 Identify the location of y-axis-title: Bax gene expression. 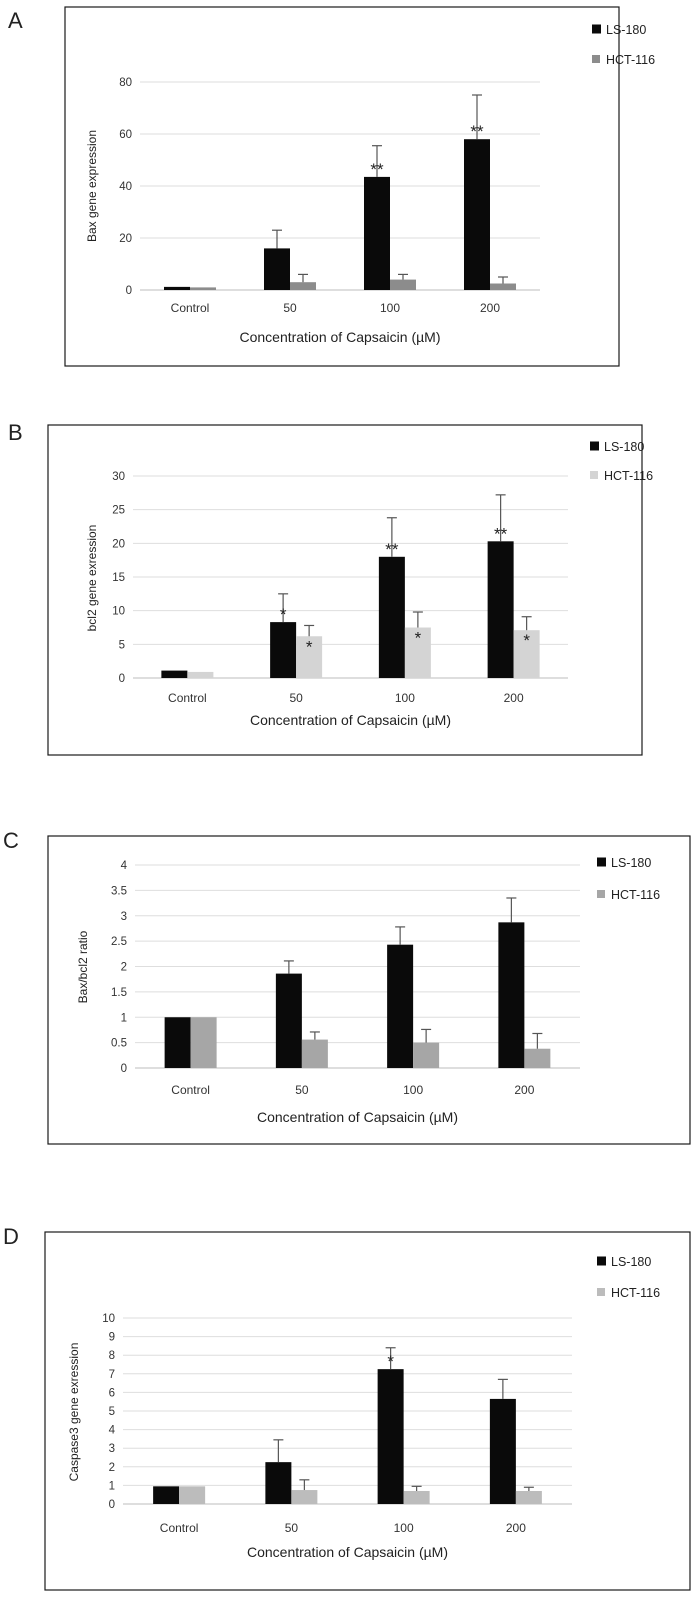
(92, 186).